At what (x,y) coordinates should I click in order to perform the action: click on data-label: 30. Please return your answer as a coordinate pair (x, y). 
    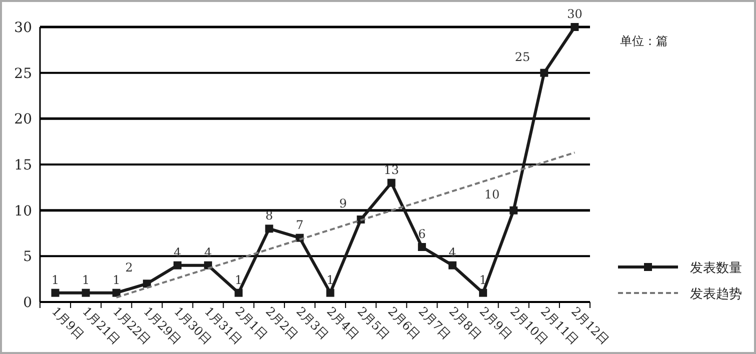
    Looking at the image, I should click on (574, 14).